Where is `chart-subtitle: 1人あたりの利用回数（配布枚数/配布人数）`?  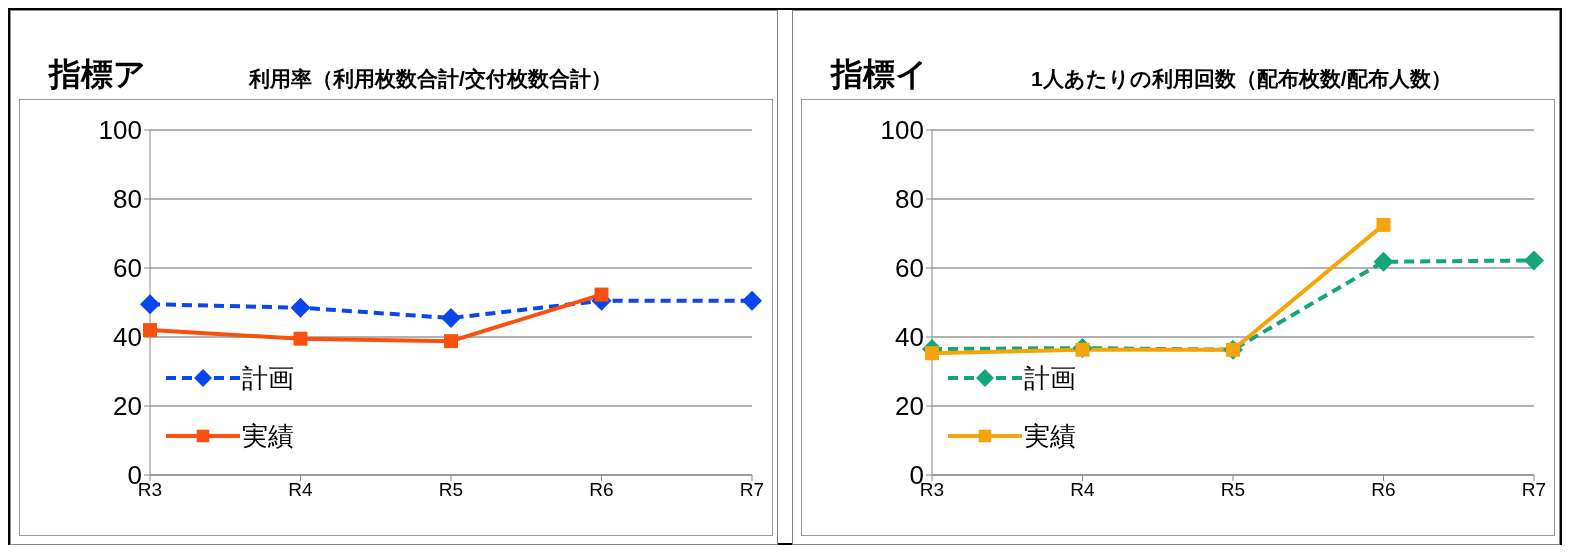
chart-subtitle: 1人あたりの利用回数（配布枚数/配布人数） is located at coordinates (1241, 79).